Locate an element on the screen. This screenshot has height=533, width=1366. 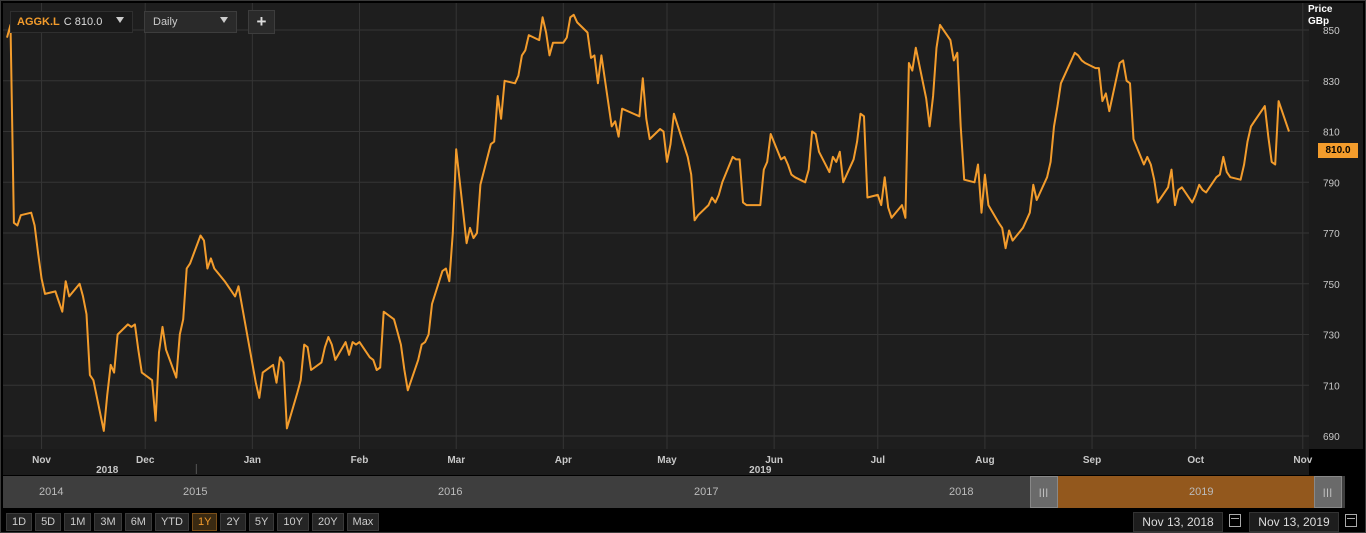
x-tick-label: May is located at coordinates (667, 460).